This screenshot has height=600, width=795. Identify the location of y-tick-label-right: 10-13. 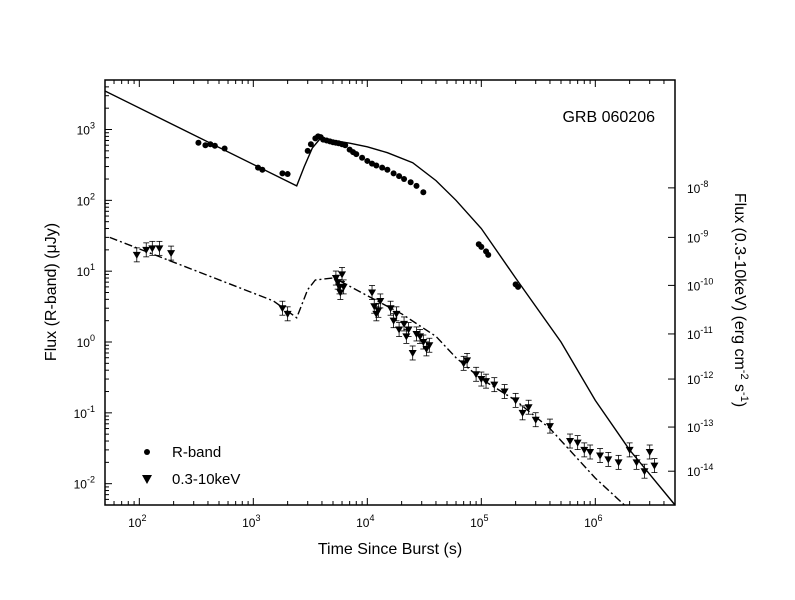
(700, 426).